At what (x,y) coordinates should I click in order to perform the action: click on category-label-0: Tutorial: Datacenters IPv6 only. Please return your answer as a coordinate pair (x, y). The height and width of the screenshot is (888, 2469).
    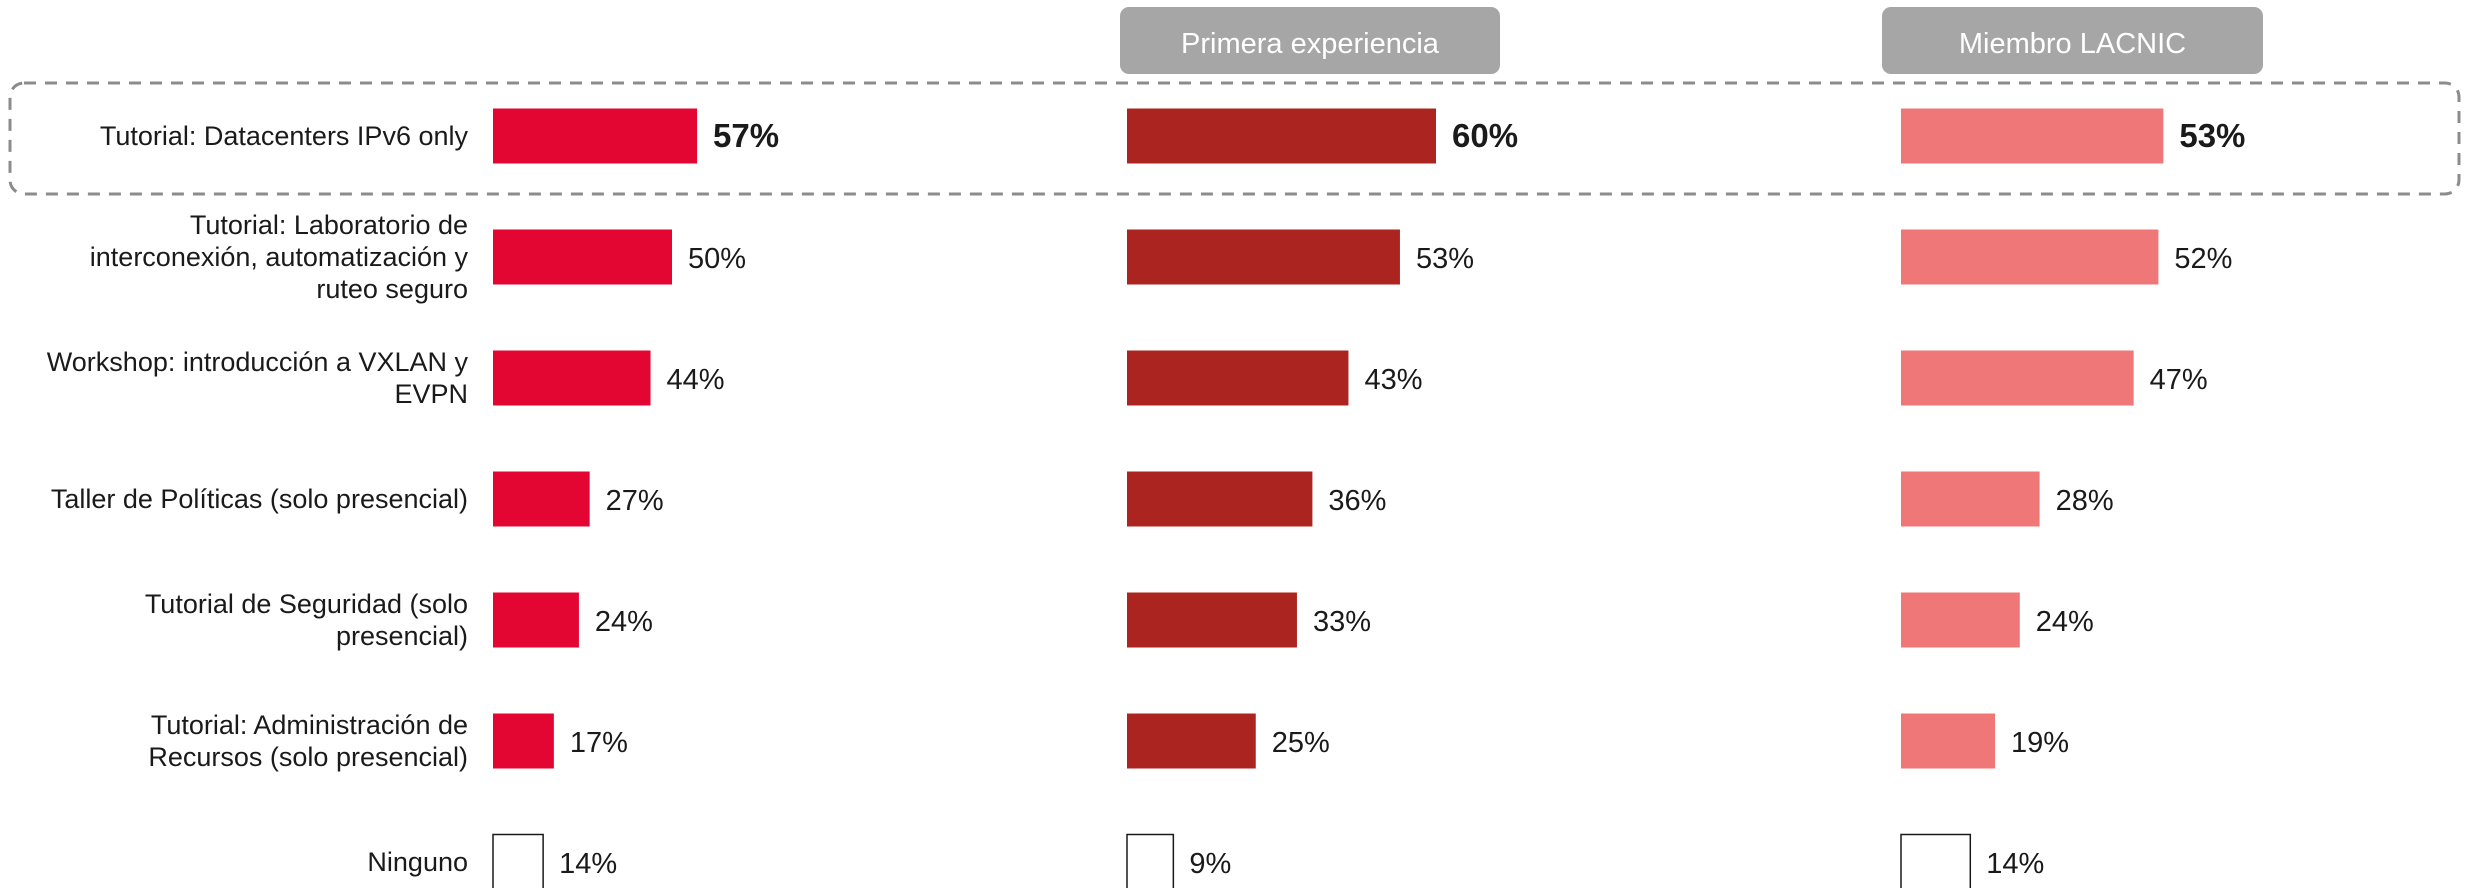
    Looking at the image, I should click on (284, 136).